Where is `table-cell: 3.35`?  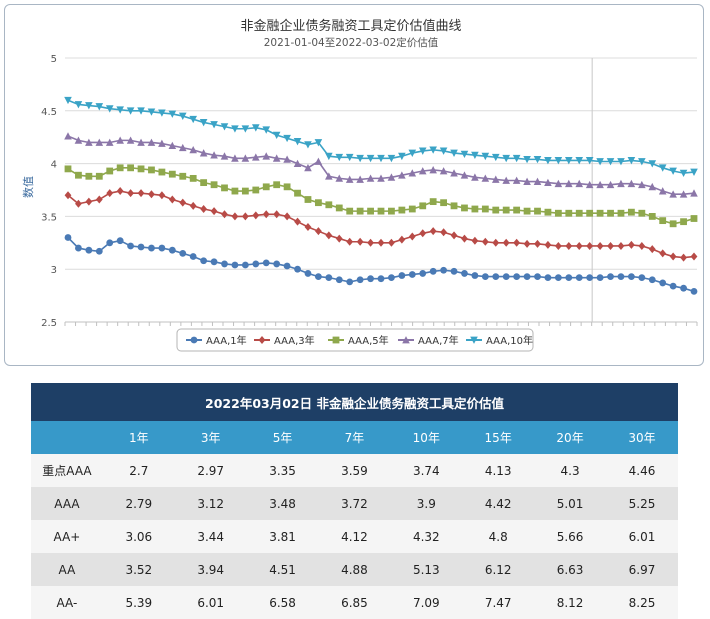
table-cell: 3.35 is located at coordinates (282, 470).